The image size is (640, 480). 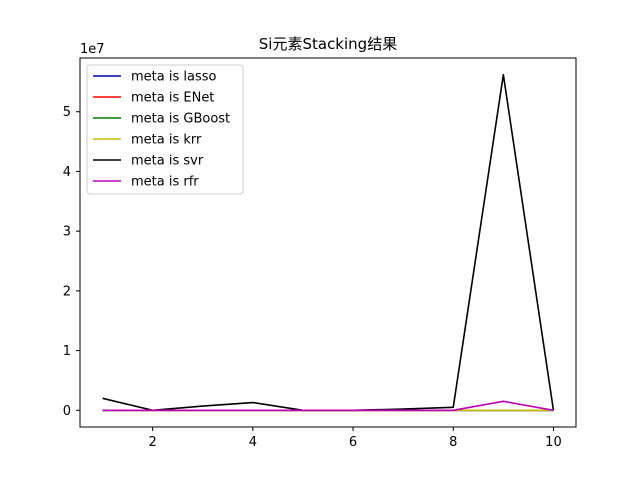 I want to click on legend-label: meta is GBoost, so click(x=180, y=119).